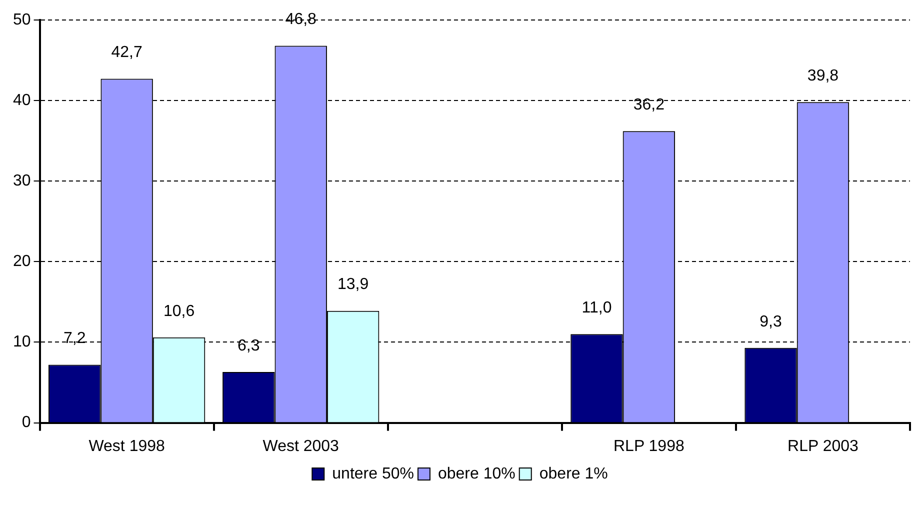 This screenshot has width=920, height=508. What do you see at coordinates (373, 473) in the screenshot?
I see `legend-label: untere 50%` at bounding box center [373, 473].